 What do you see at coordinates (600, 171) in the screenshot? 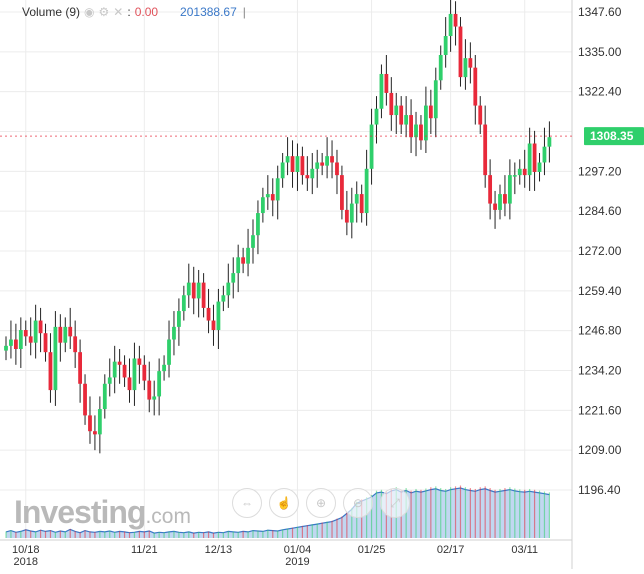
I see `y-tick-label: 1297.20` at bounding box center [600, 171].